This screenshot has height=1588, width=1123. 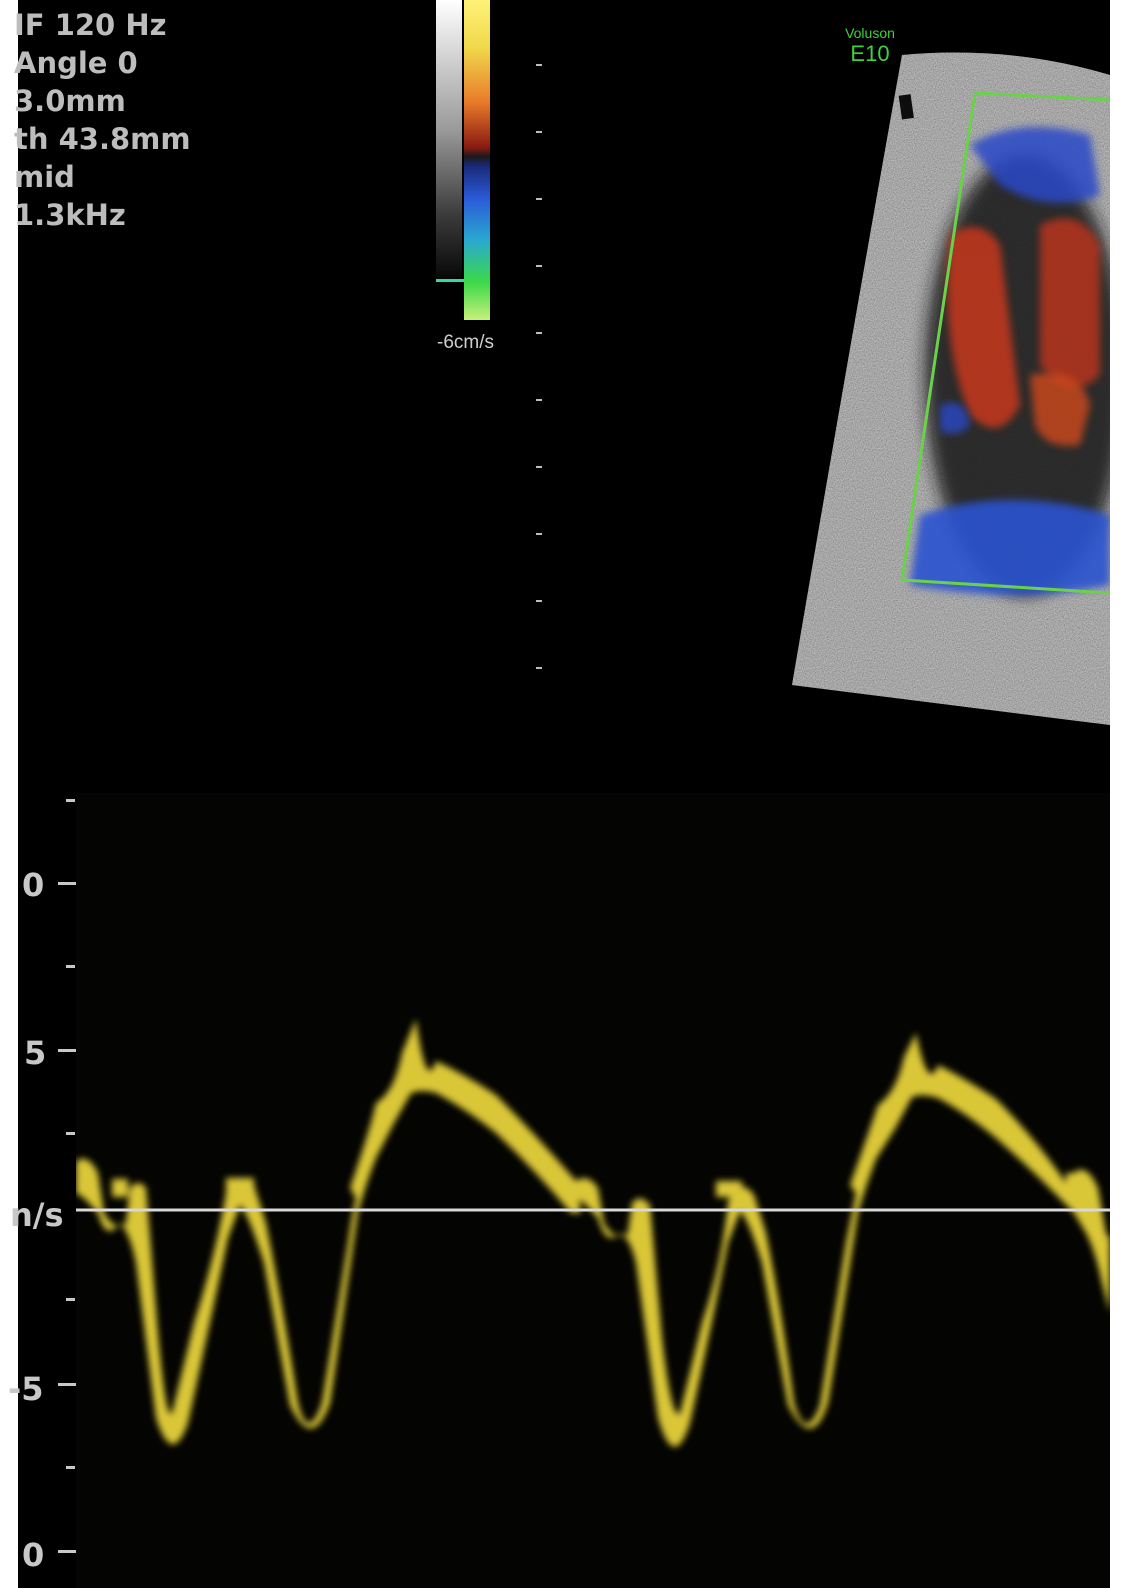 I want to click on param-filter: mid, so click(x=44, y=177).